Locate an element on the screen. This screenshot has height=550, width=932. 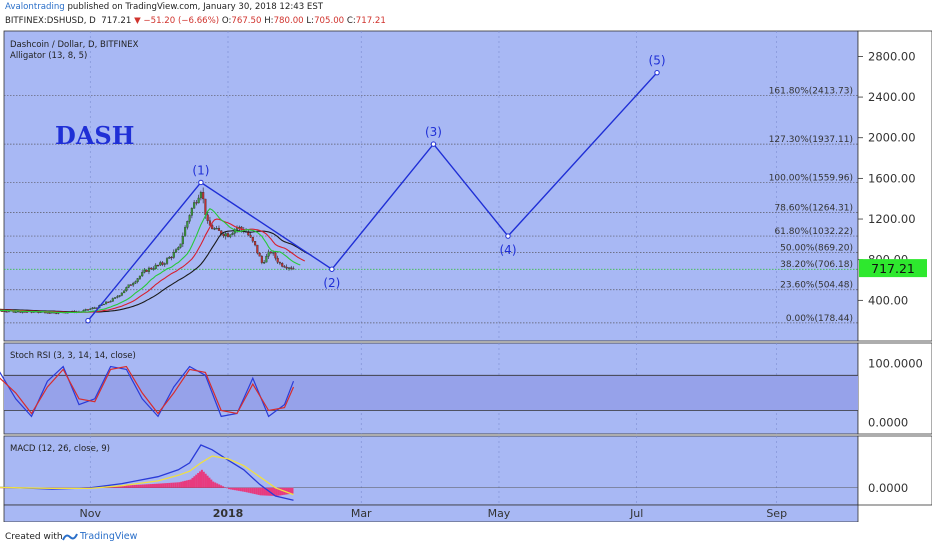
wave-label: (5) is located at coordinates (657, 61).